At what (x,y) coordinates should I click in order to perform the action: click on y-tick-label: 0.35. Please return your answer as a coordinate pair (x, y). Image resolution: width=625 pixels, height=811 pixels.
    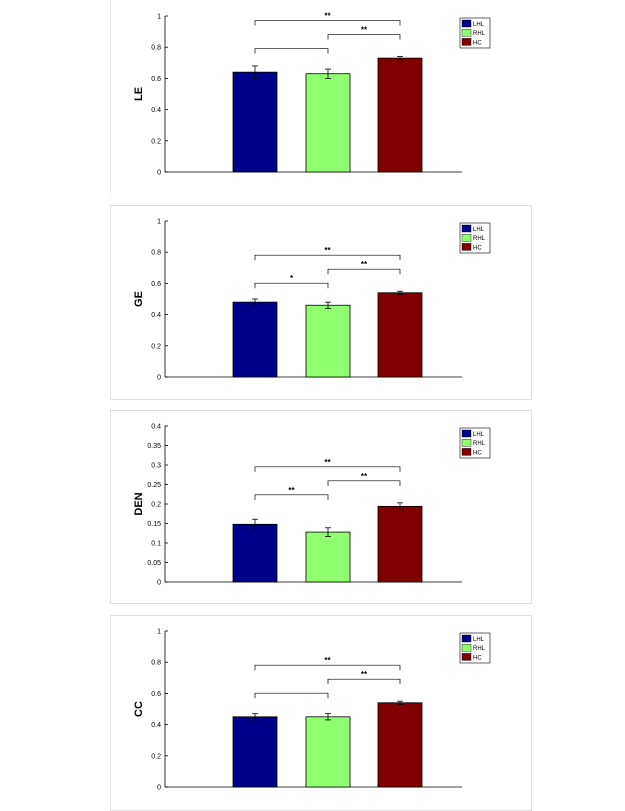
    Looking at the image, I should click on (154, 446).